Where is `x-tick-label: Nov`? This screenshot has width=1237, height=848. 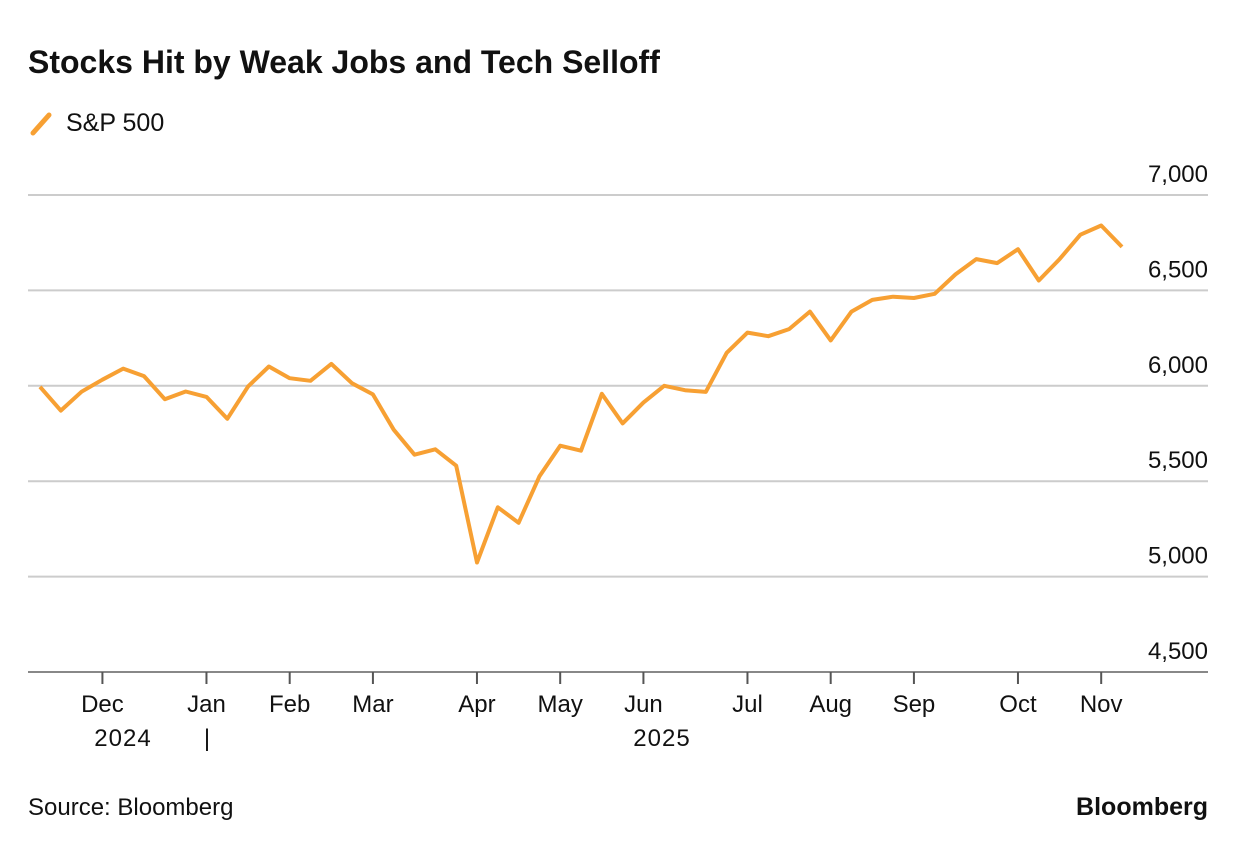
x-tick-label: Nov is located at coordinates (1101, 704).